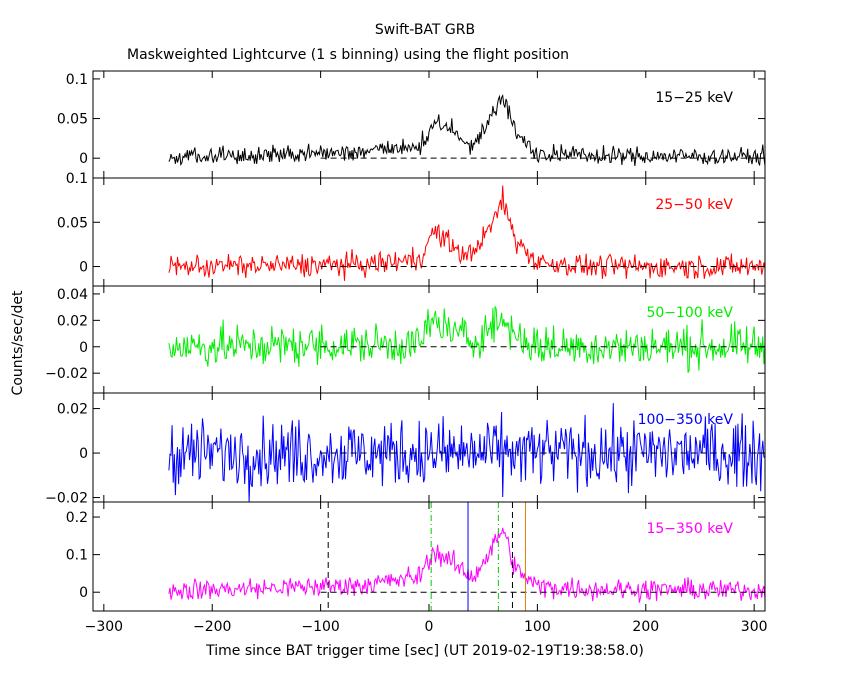 The width and height of the screenshot is (850, 680). I want to click on panel-0: 0 0.05 0.1 15−25 keV, so click(411, 124).